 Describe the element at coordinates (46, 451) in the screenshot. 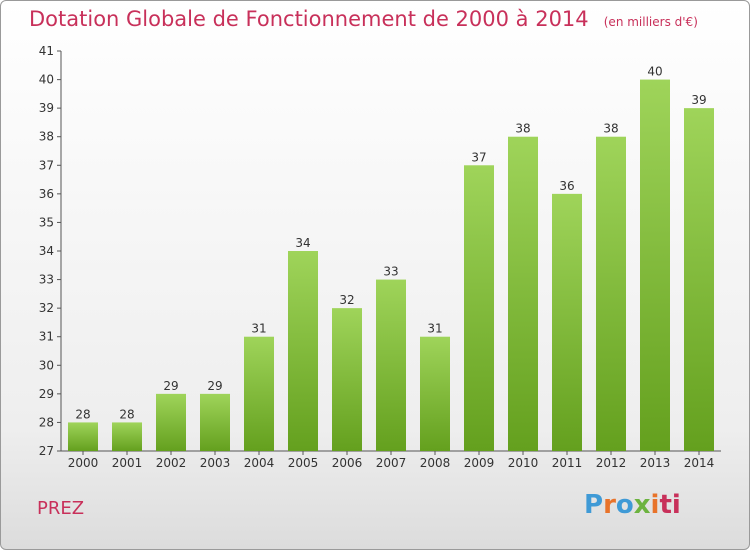

I see `y-tick-label: 27` at that location.